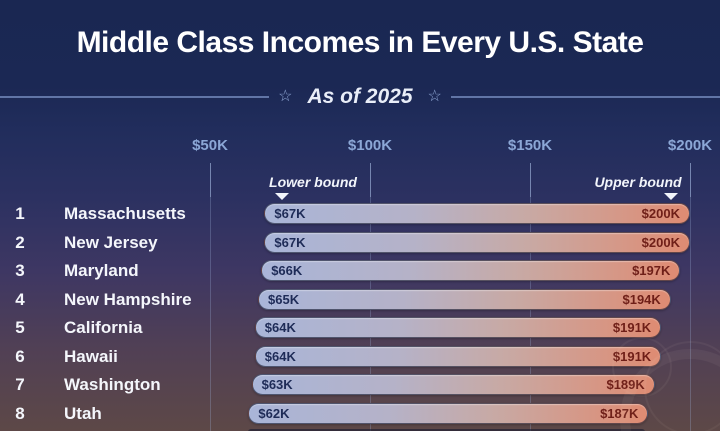 The height and width of the screenshot is (431, 720). What do you see at coordinates (287, 270) in the screenshot?
I see `lower-bound-value: $66K` at bounding box center [287, 270].